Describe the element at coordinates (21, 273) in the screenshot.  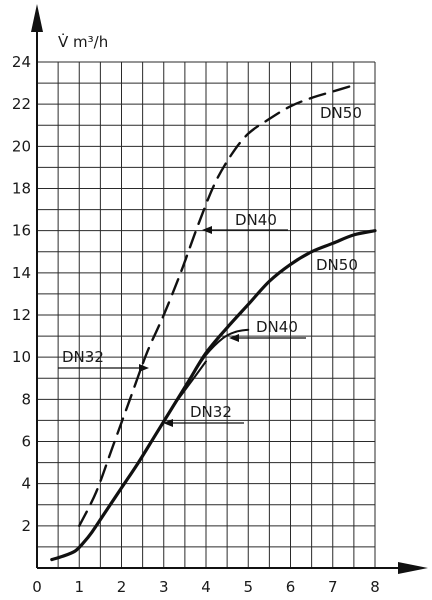
I see `y-tick-label: 14` at that location.